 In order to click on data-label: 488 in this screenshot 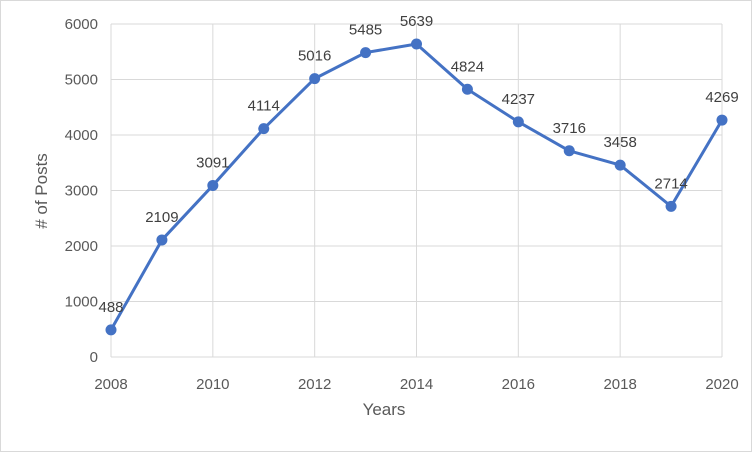, I will do `click(110, 307)`.